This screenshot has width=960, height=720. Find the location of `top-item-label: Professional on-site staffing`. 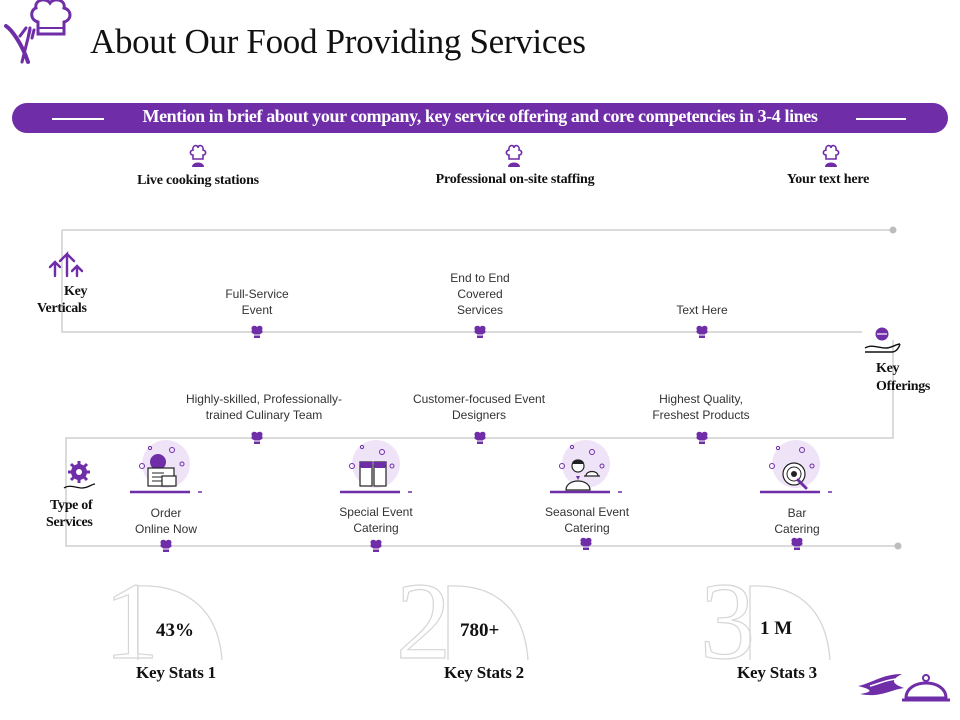

top-item-label: Professional on-site staffing is located at coordinates (515, 179).